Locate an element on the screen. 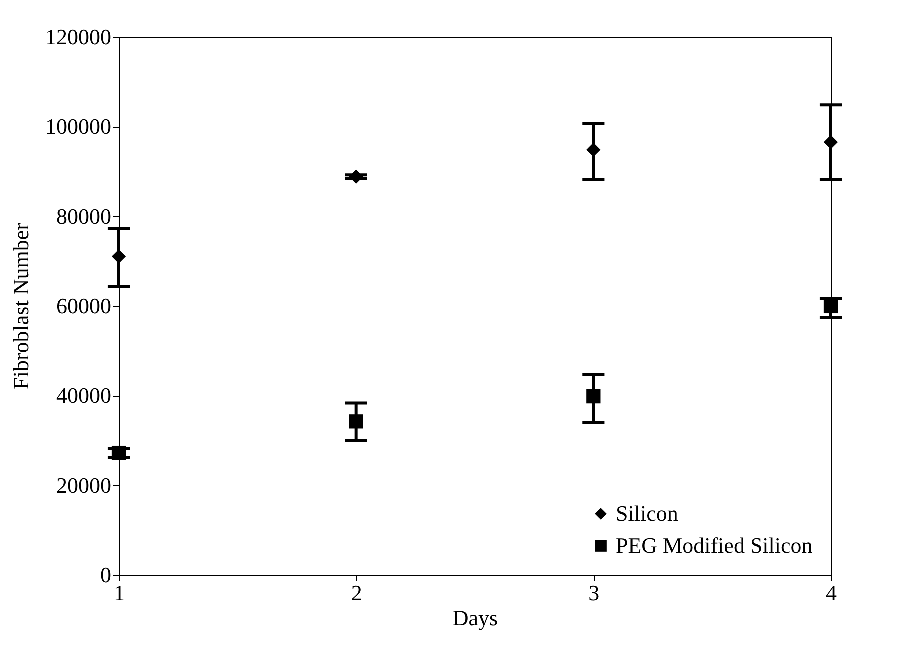 Image resolution: width=906 pixels, height=660 pixels. y-tick-label: 100000 is located at coordinates (79, 127).